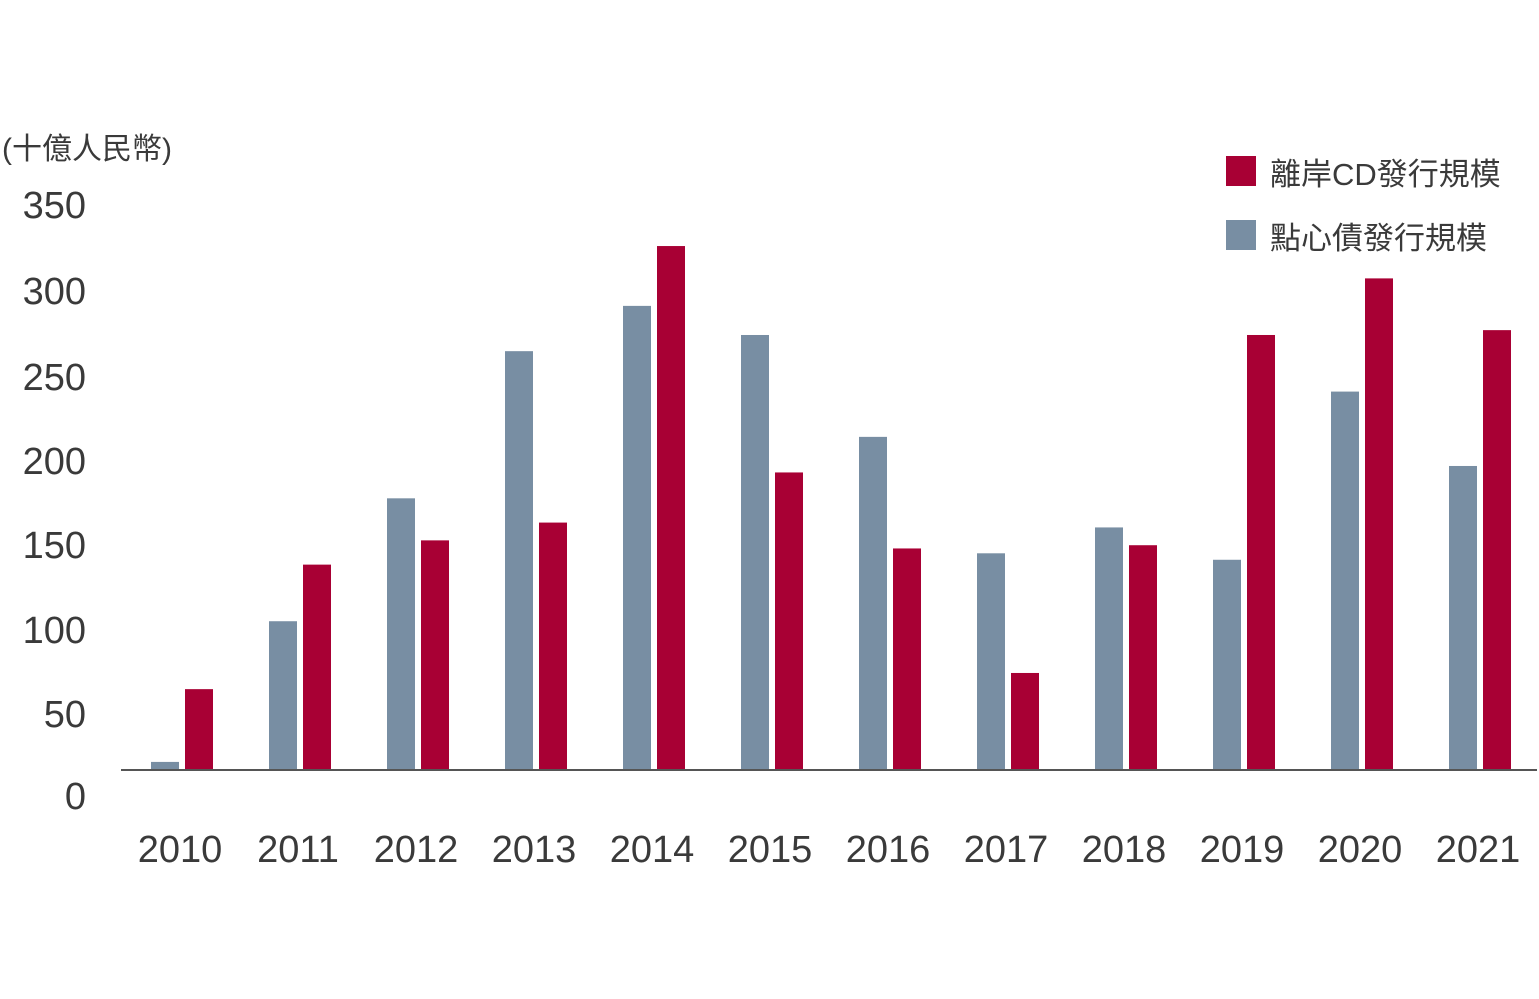  What do you see at coordinates (298, 850) in the screenshot?
I see `x-tick-label-2011: 2011` at bounding box center [298, 850].